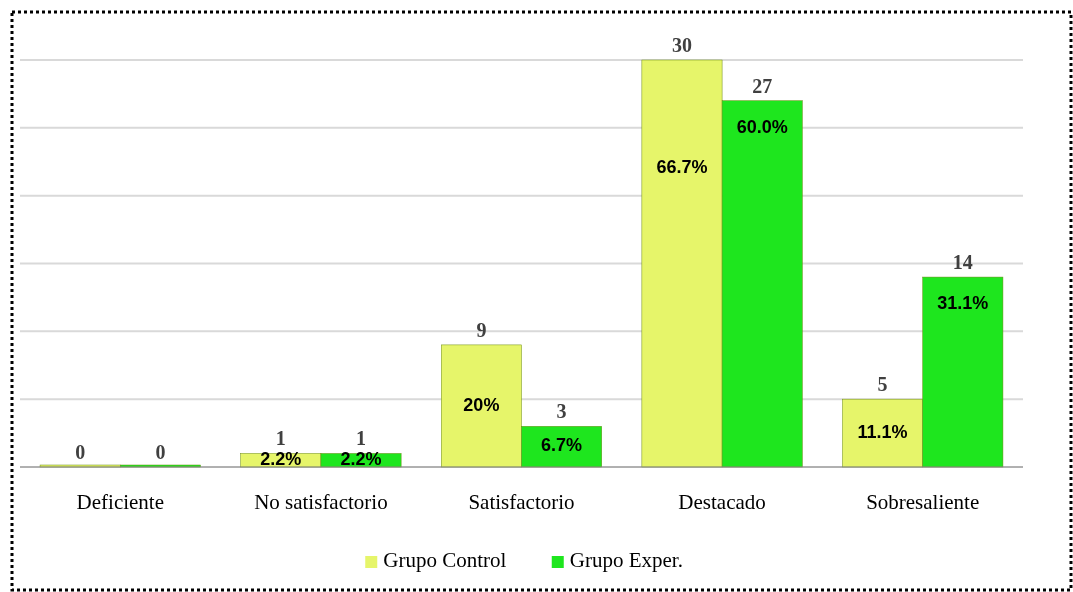  Describe the element at coordinates (923, 502) in the screenshot. I see `x-tick-label: Sobresaliente` at that location.